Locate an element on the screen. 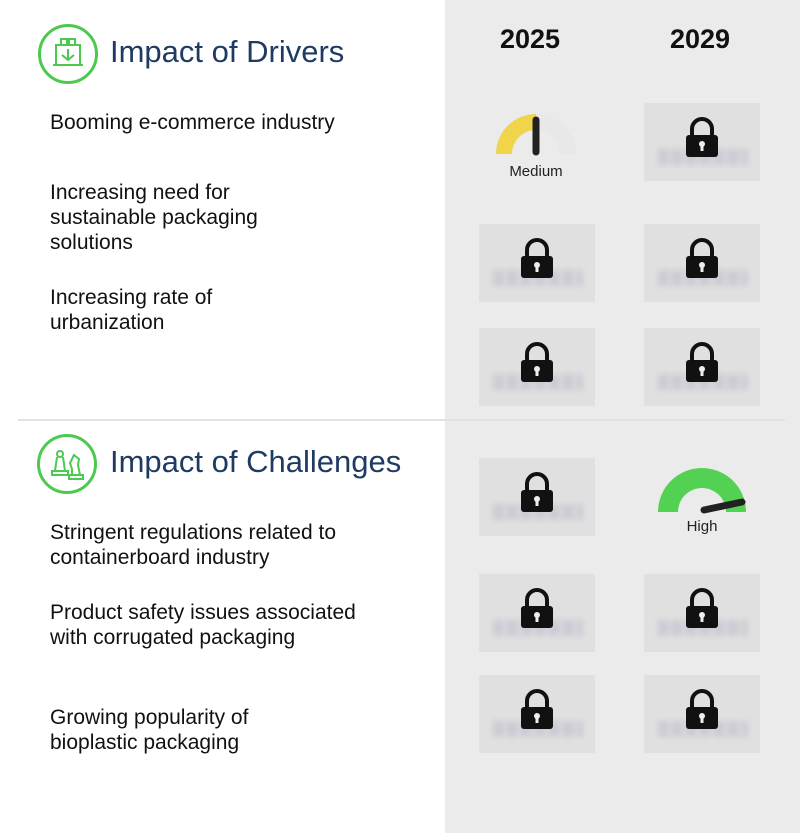 This screenshot has height=833, width=800. section-title-challenges: Impact of Challenges is located at coordinates (256, 461).